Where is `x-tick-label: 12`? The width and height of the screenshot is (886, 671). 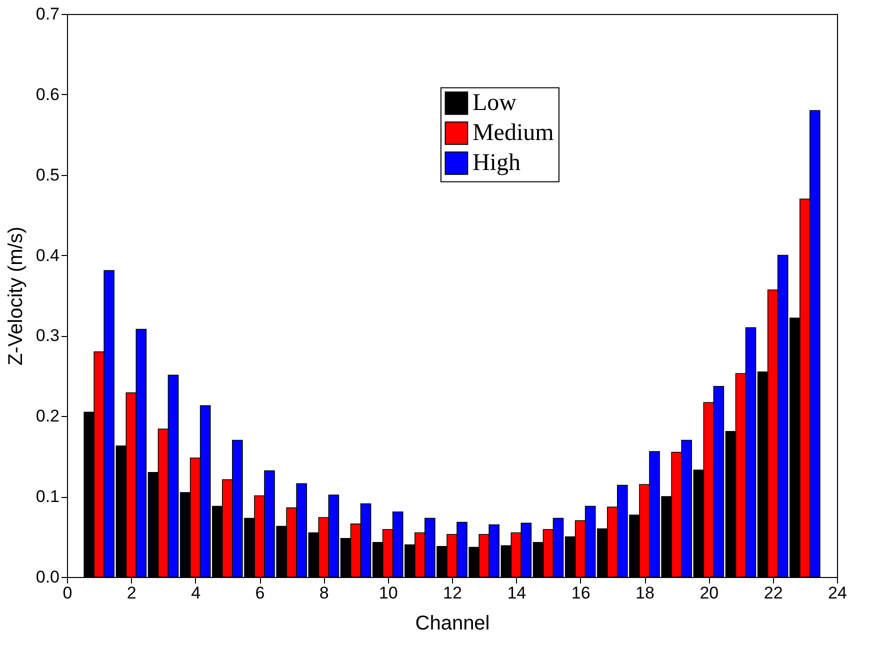
x-tick-label: 12 is located at coordinates (452, 593).